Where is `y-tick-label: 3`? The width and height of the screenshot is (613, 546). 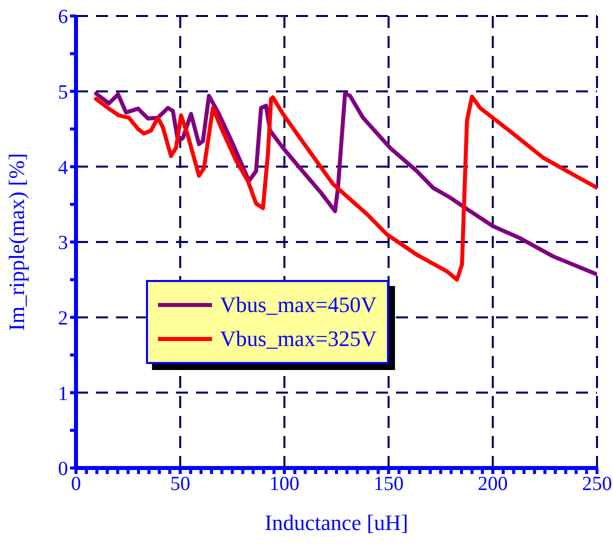
y-tick-label: 3 is located at coordinates (63, 243).